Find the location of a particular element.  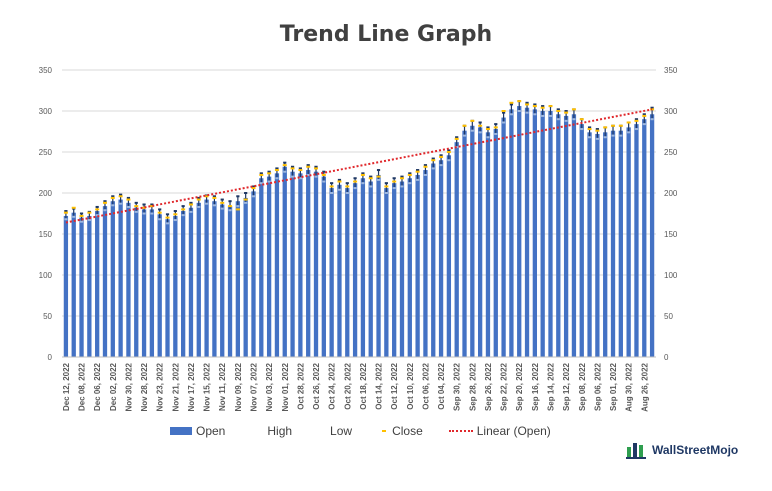

x-tick-label: Sep 14, 2022 is located at coordinates (550, 386).